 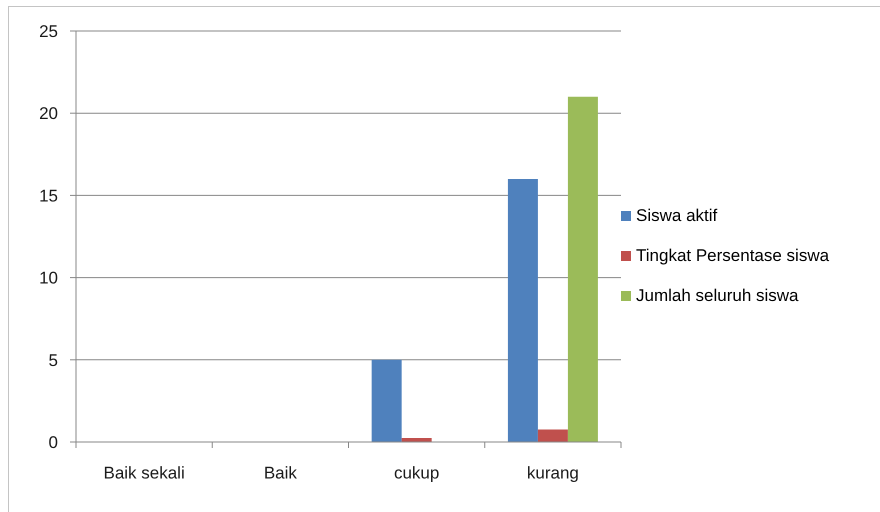 What do you see at coordinates (717, 296) in the screenshot?
I see `legend-label: Jumlah seluruh siswa` at bounding box center [717, 296].